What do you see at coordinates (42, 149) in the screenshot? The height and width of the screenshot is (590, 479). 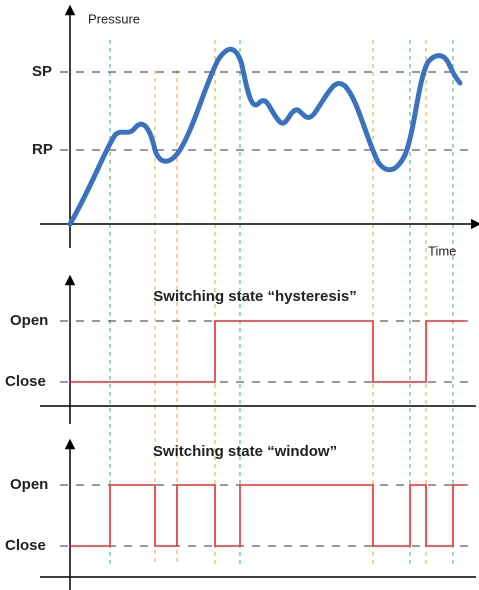 I see `rp-label: RP` at bounding box center [42, 149].